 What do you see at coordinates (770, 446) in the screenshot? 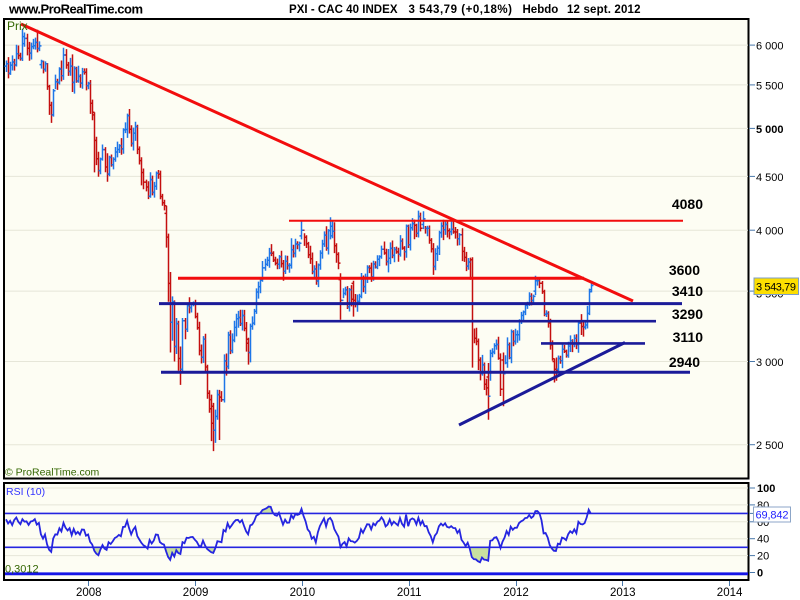
I see `svg-text: 2 500` at bounding box center [770, 446].